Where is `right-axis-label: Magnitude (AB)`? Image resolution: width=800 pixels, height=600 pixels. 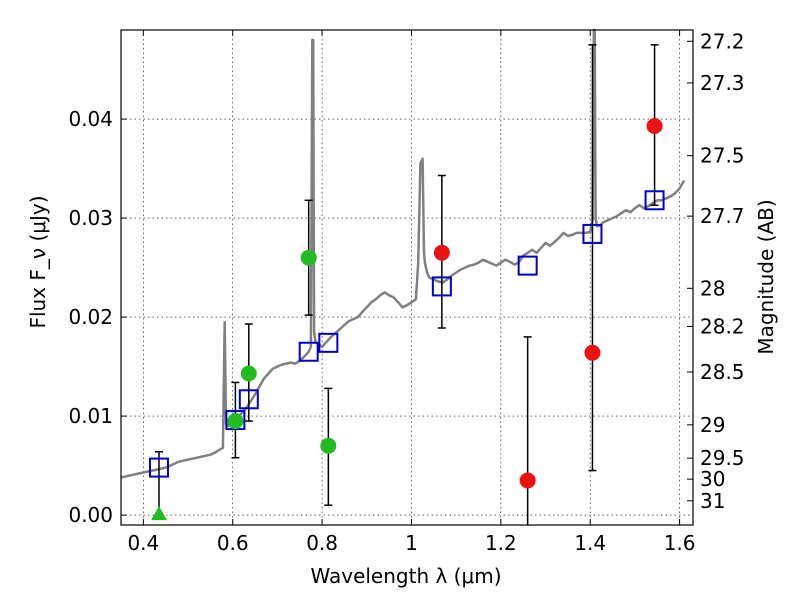 right-axis-label: Magnitude (AB) is located at coordinates (766, 276).